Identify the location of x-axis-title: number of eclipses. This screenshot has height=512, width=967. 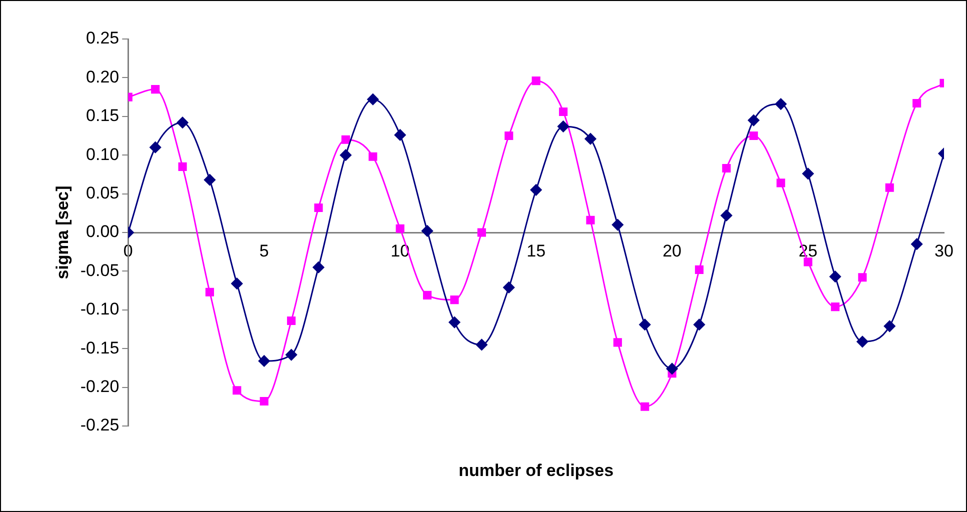
(536, 470).